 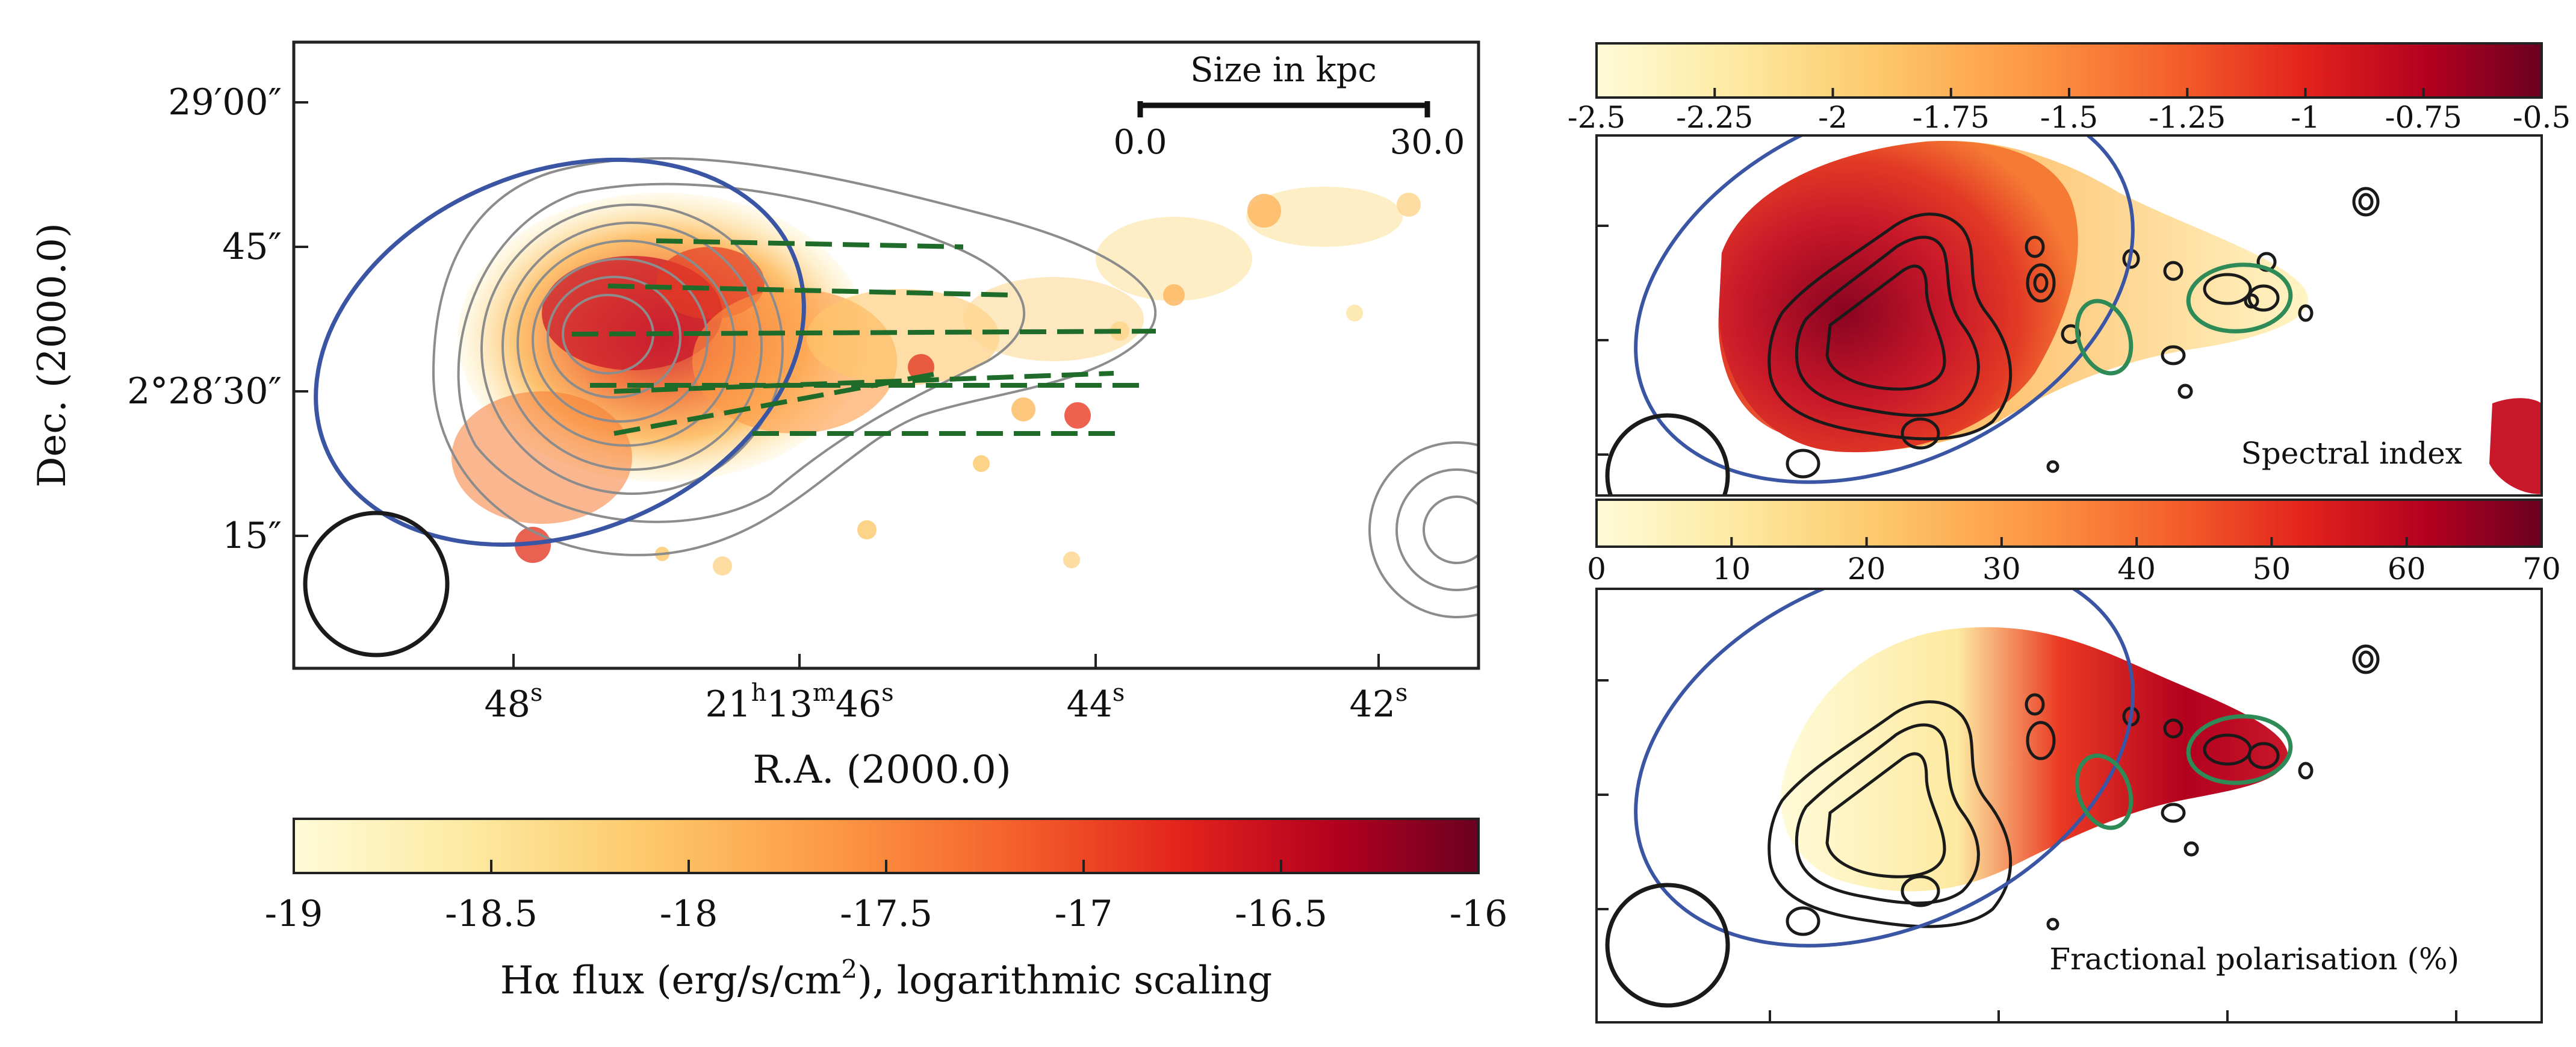 What do you see at coordinates (376, 584) in the screenshot?
I see `beam-circle` at bounding box center [376, 584].